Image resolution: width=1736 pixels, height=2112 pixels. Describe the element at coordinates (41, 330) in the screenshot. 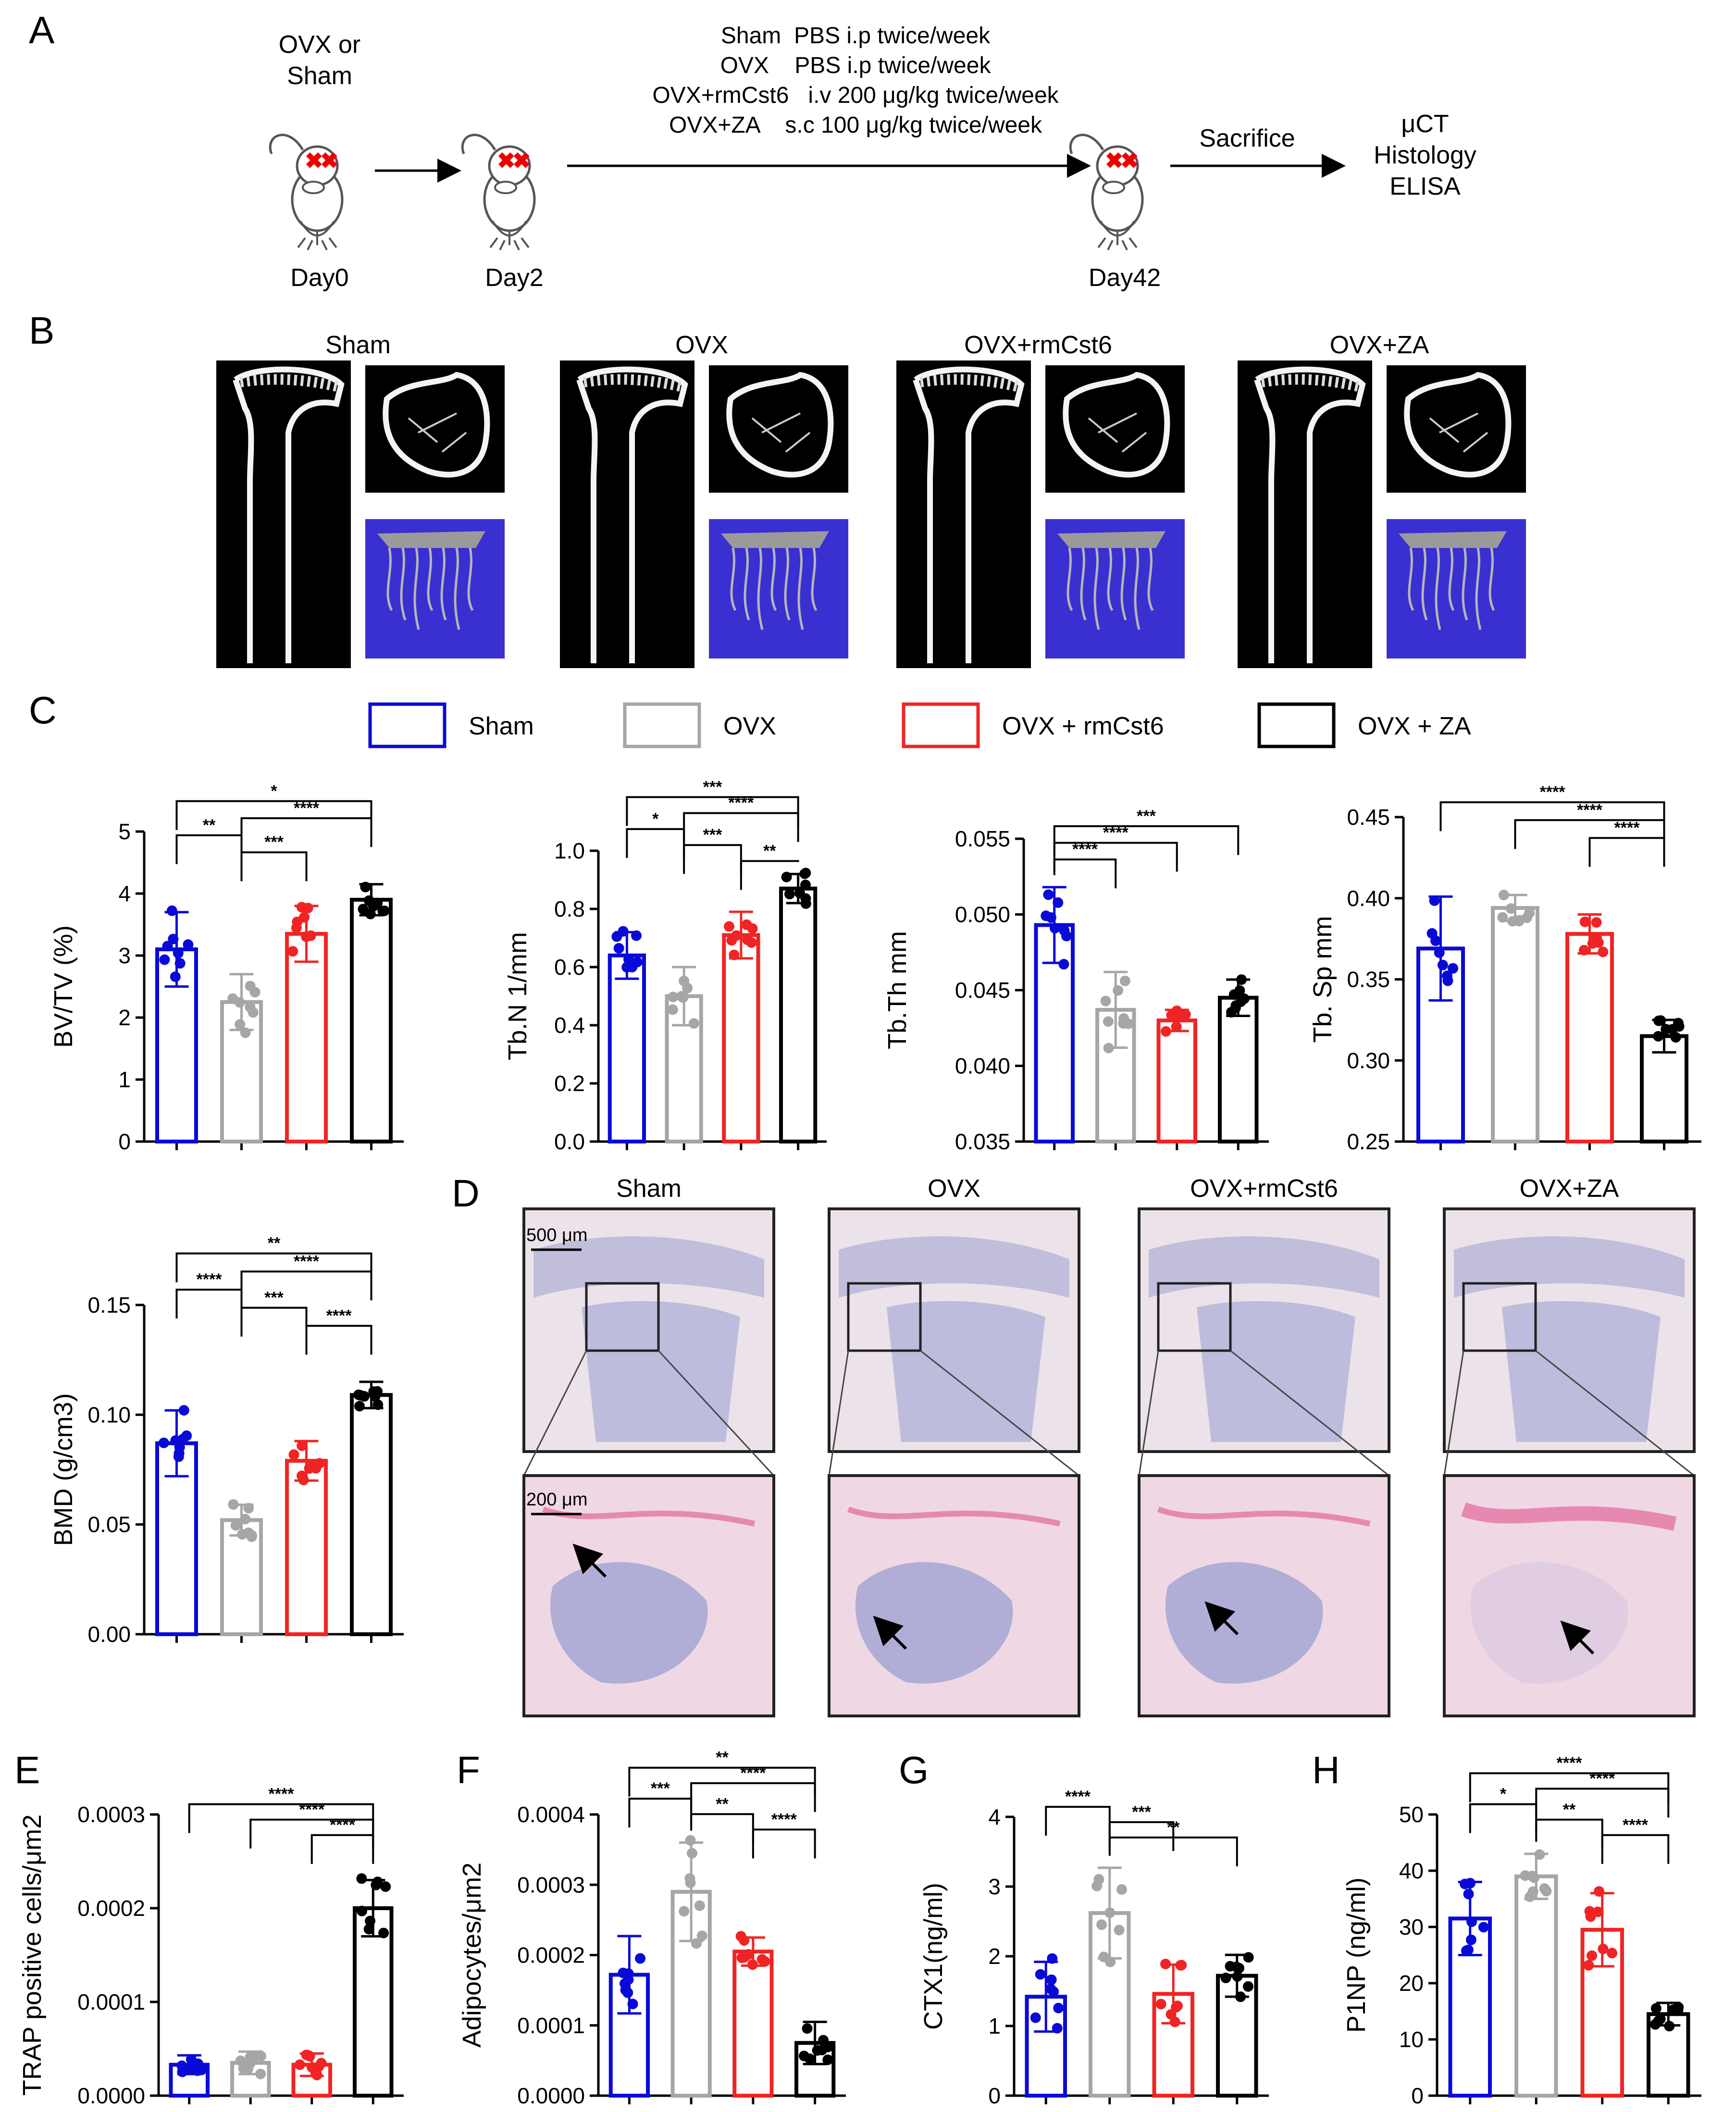

I see `panel-label-b: B` at that location.